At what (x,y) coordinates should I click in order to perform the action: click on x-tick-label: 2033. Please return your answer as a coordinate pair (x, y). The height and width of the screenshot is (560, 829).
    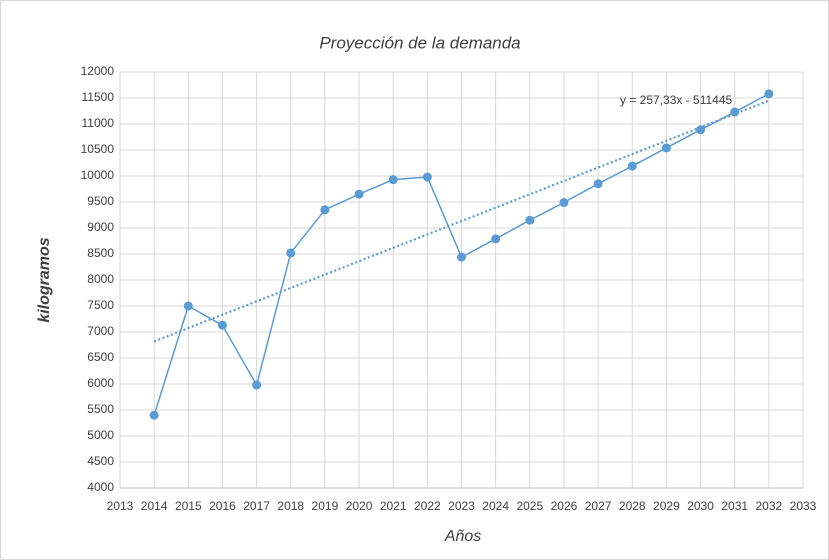
    Looking at the image, I should click on (803, 506).